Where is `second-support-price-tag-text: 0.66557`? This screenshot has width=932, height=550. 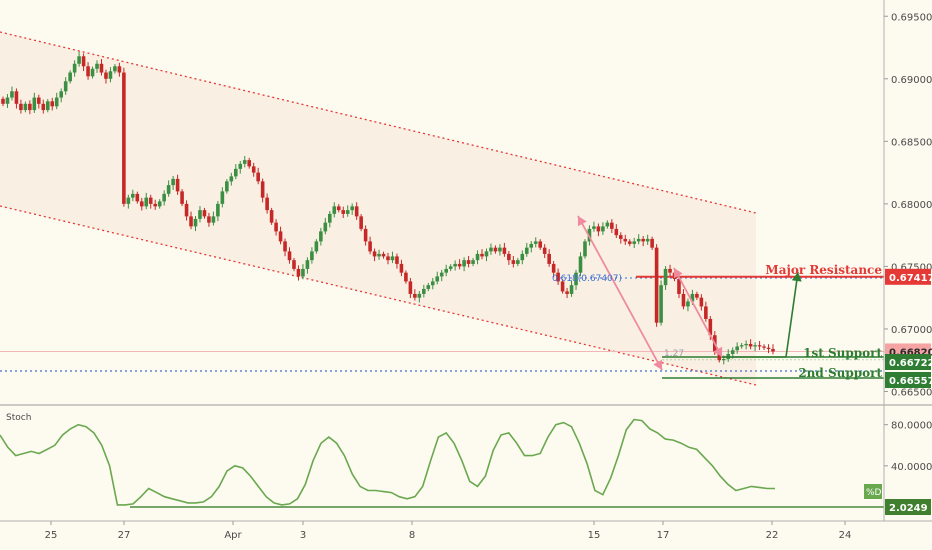
second-support-price-tag-text: 0.66557 is located at coordinates (910, 381).